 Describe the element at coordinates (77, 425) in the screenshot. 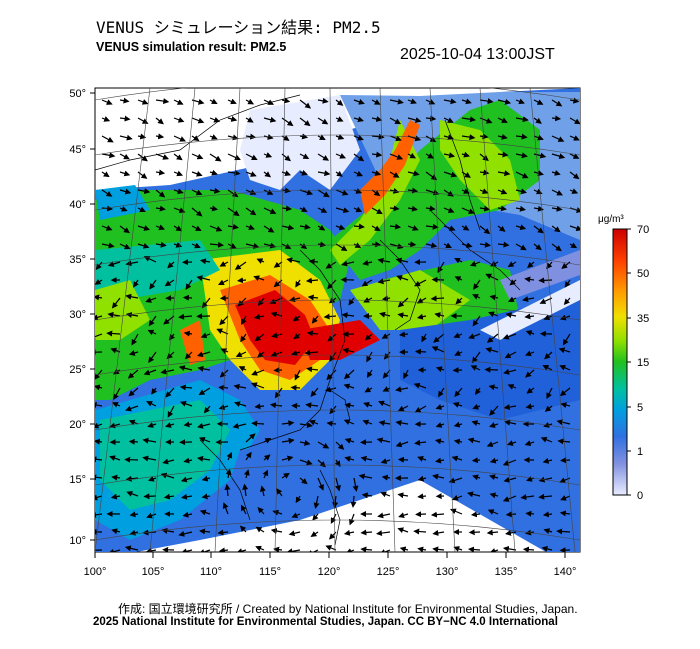

I see `lat-label: 20°` at that location.